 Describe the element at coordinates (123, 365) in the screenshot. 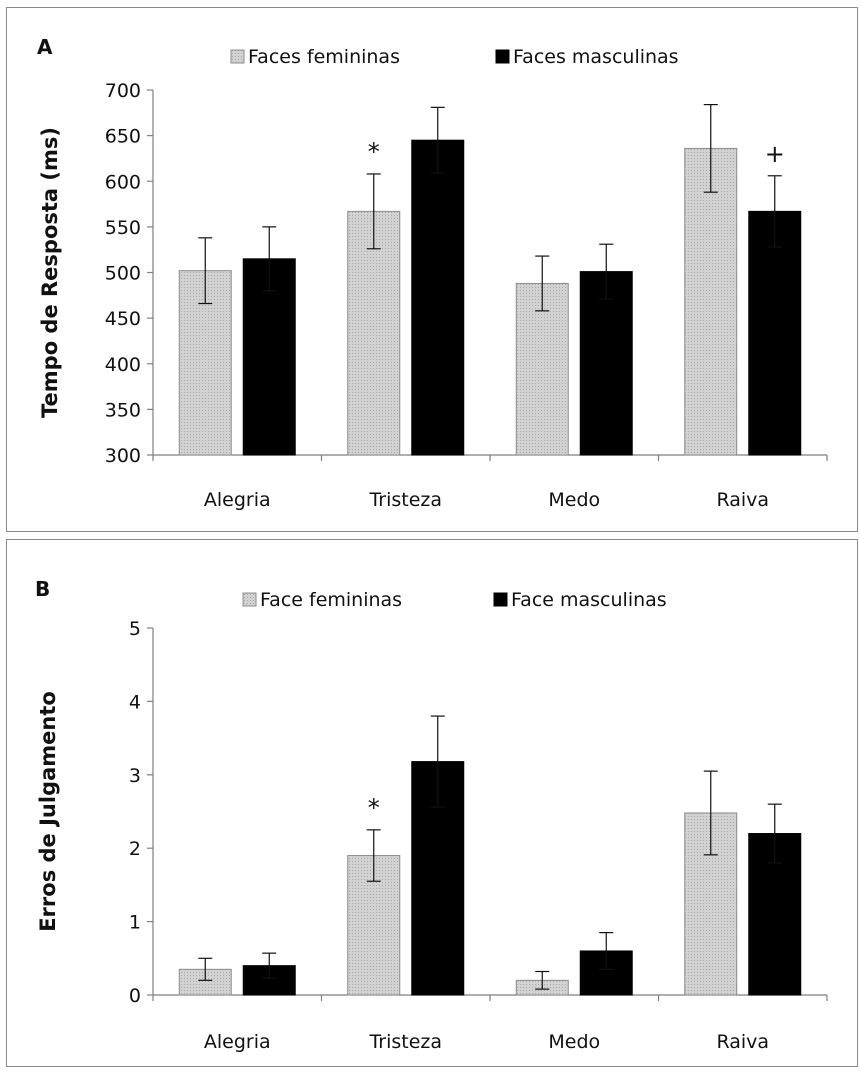

I see `y-tick-label: 400` at that location.